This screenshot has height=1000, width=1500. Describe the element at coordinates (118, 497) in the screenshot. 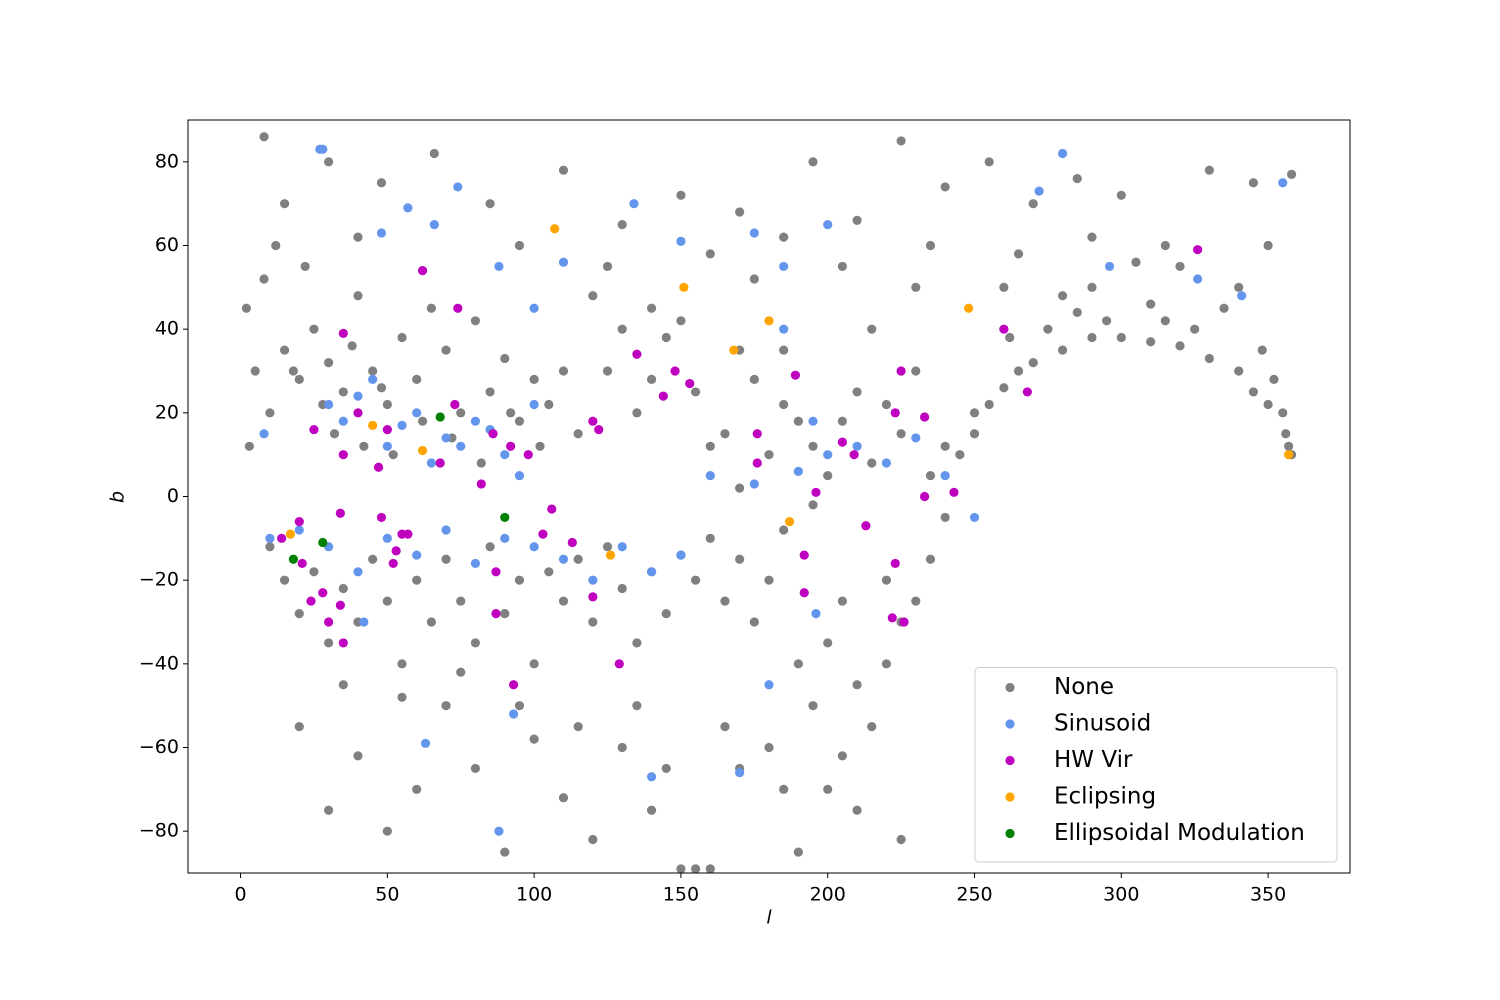

I see `y-axis-label: b` at that location.